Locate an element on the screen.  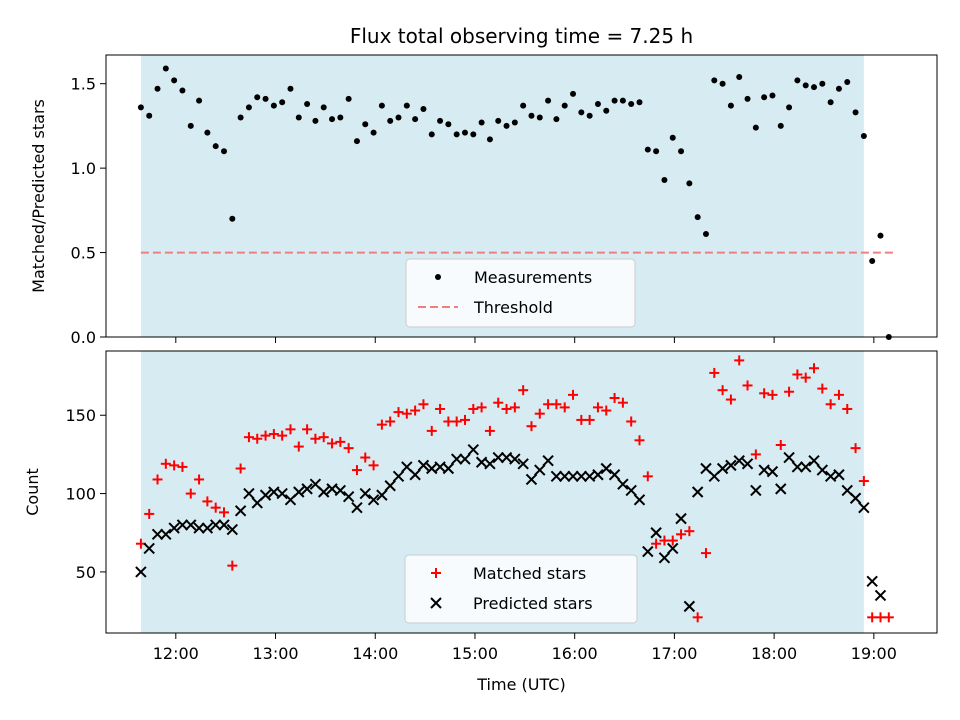
x-tick-label: 17:00 is located at coordinates (674, 653).